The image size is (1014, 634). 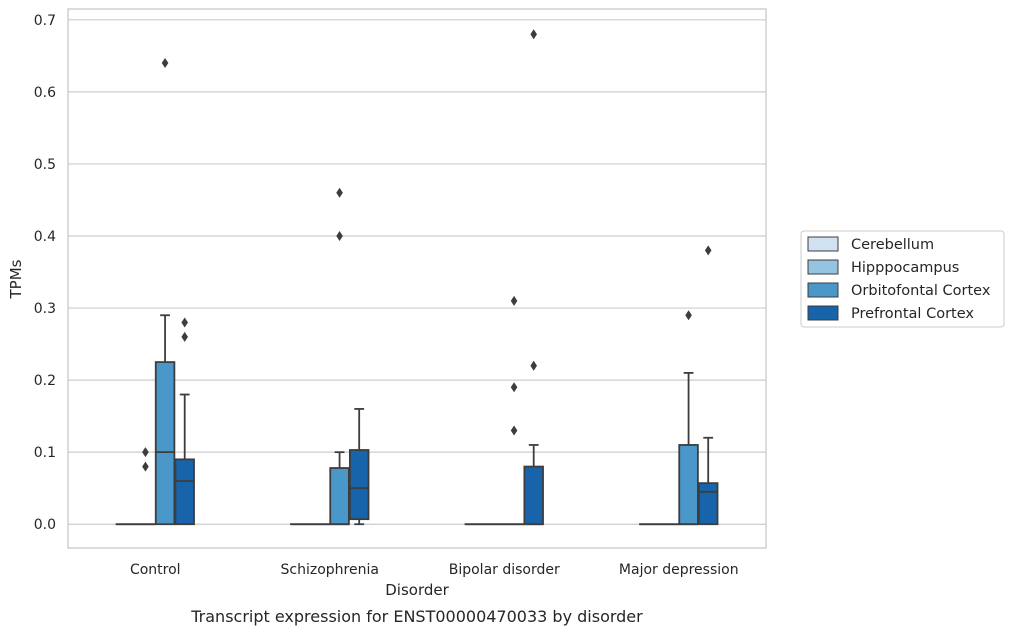 What do you see at coordinates (45, 237) in the screenshot?
I see `y-tick-label: 0.4` at bounding box center [45, 237].